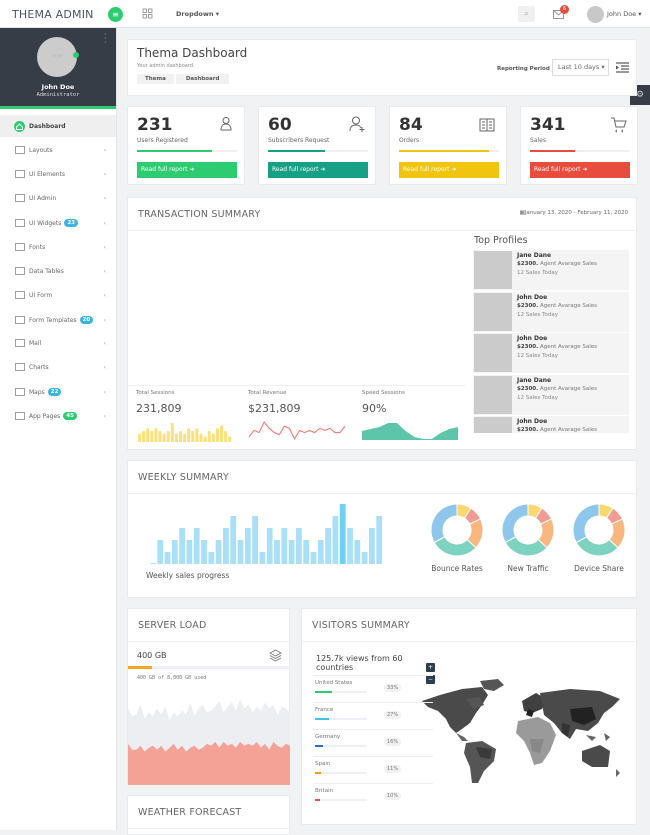  What do you see at coordinates (115, 14) in the screenshot?
I see `menu-toggle-button: ≡` at bounding box center [115, 14].